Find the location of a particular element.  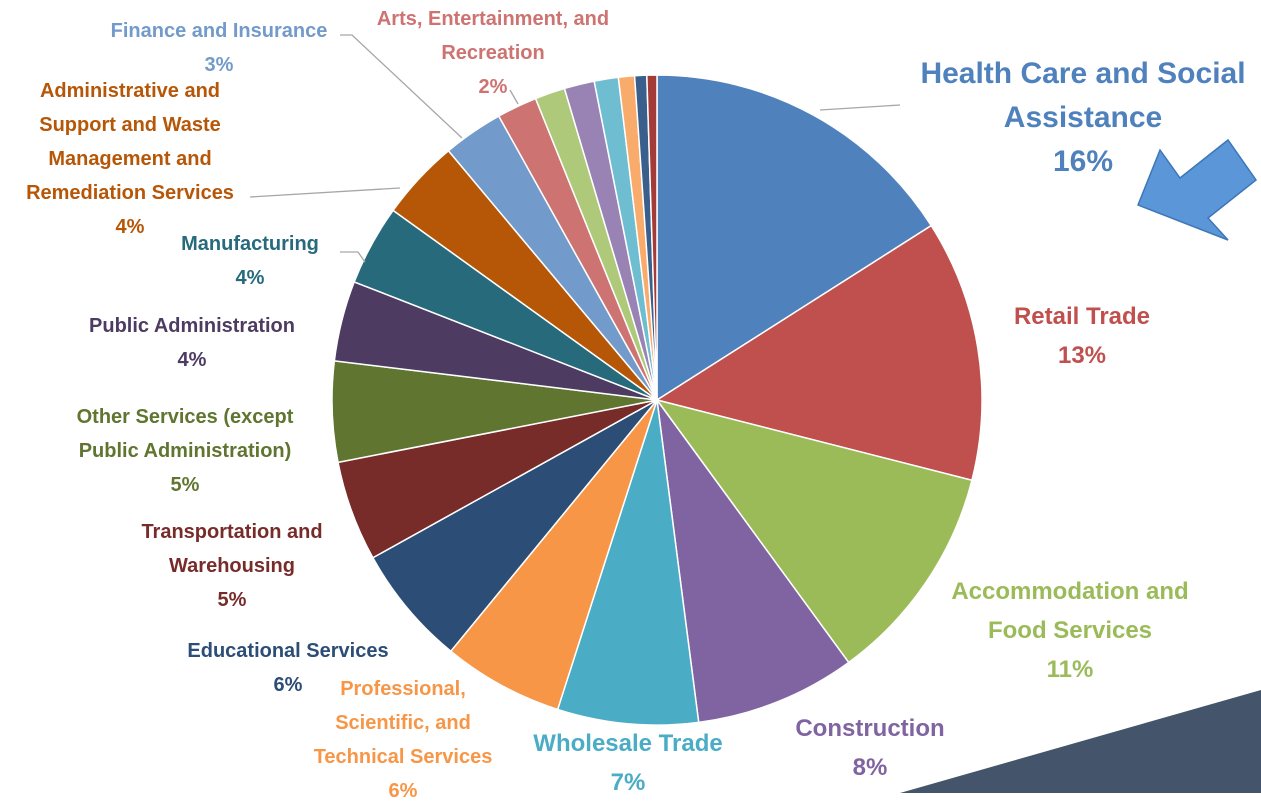

slice-label: Arts, Entertainment, and Recreation 2% is located at coordinates (493, 53).